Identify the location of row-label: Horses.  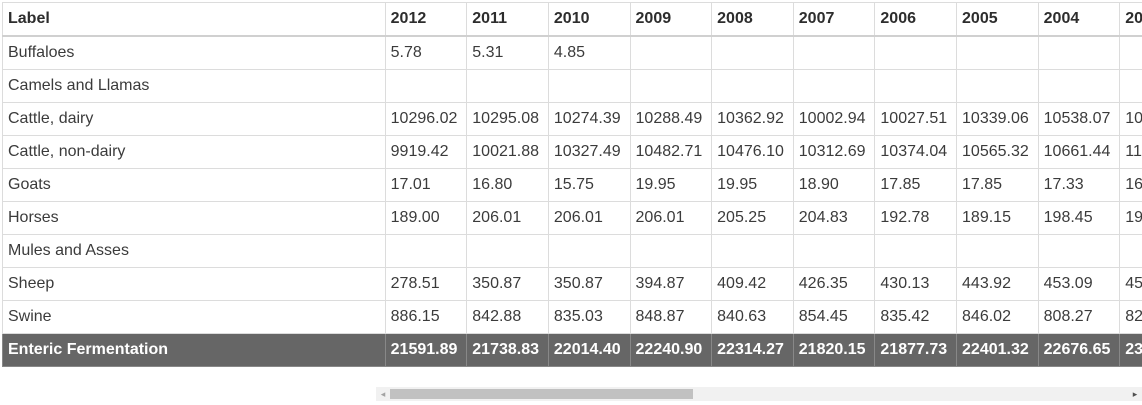
(194, 218).